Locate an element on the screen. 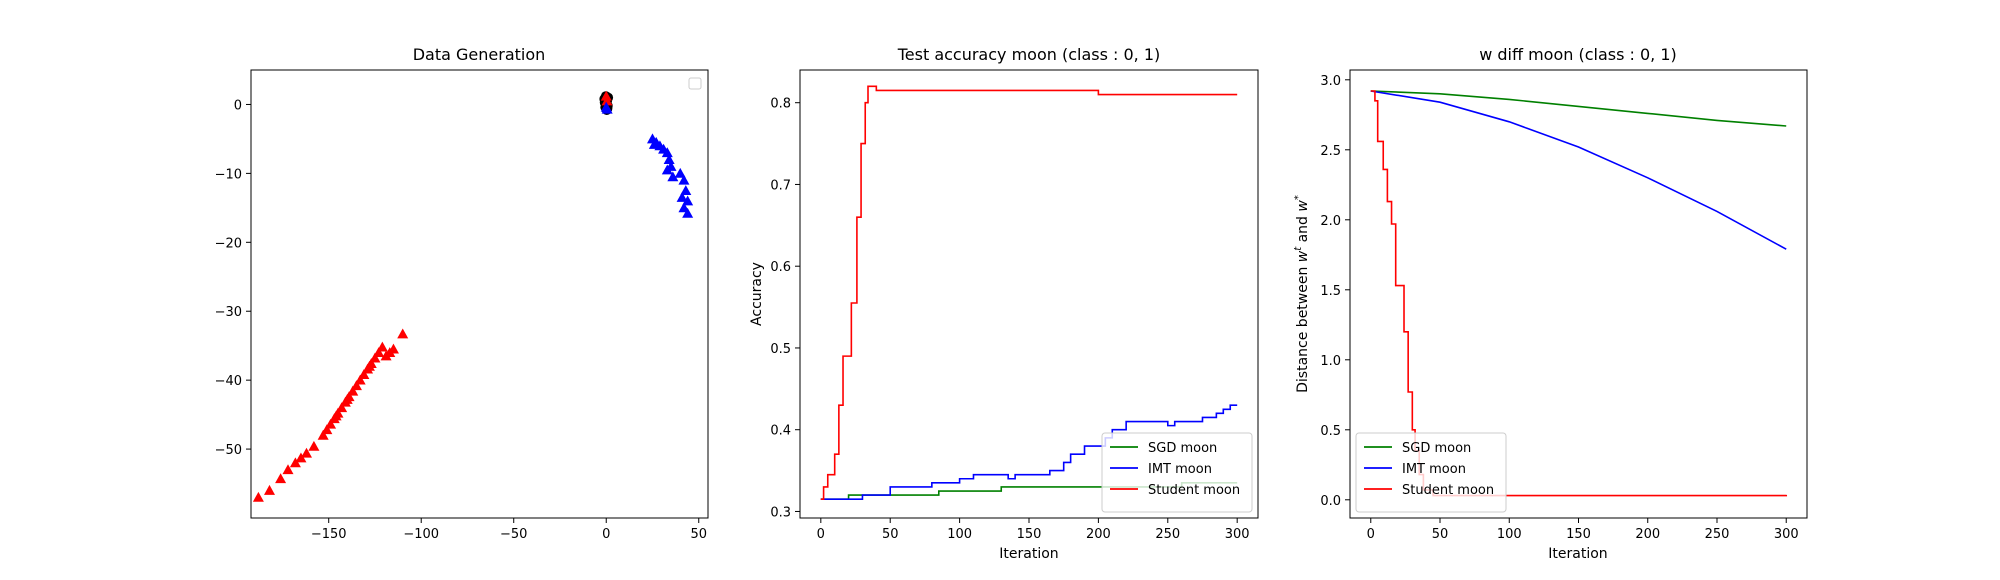 This screenshot has width=2000, height=580. x-tick-label: 200 is located at coordinates (1098, 534).